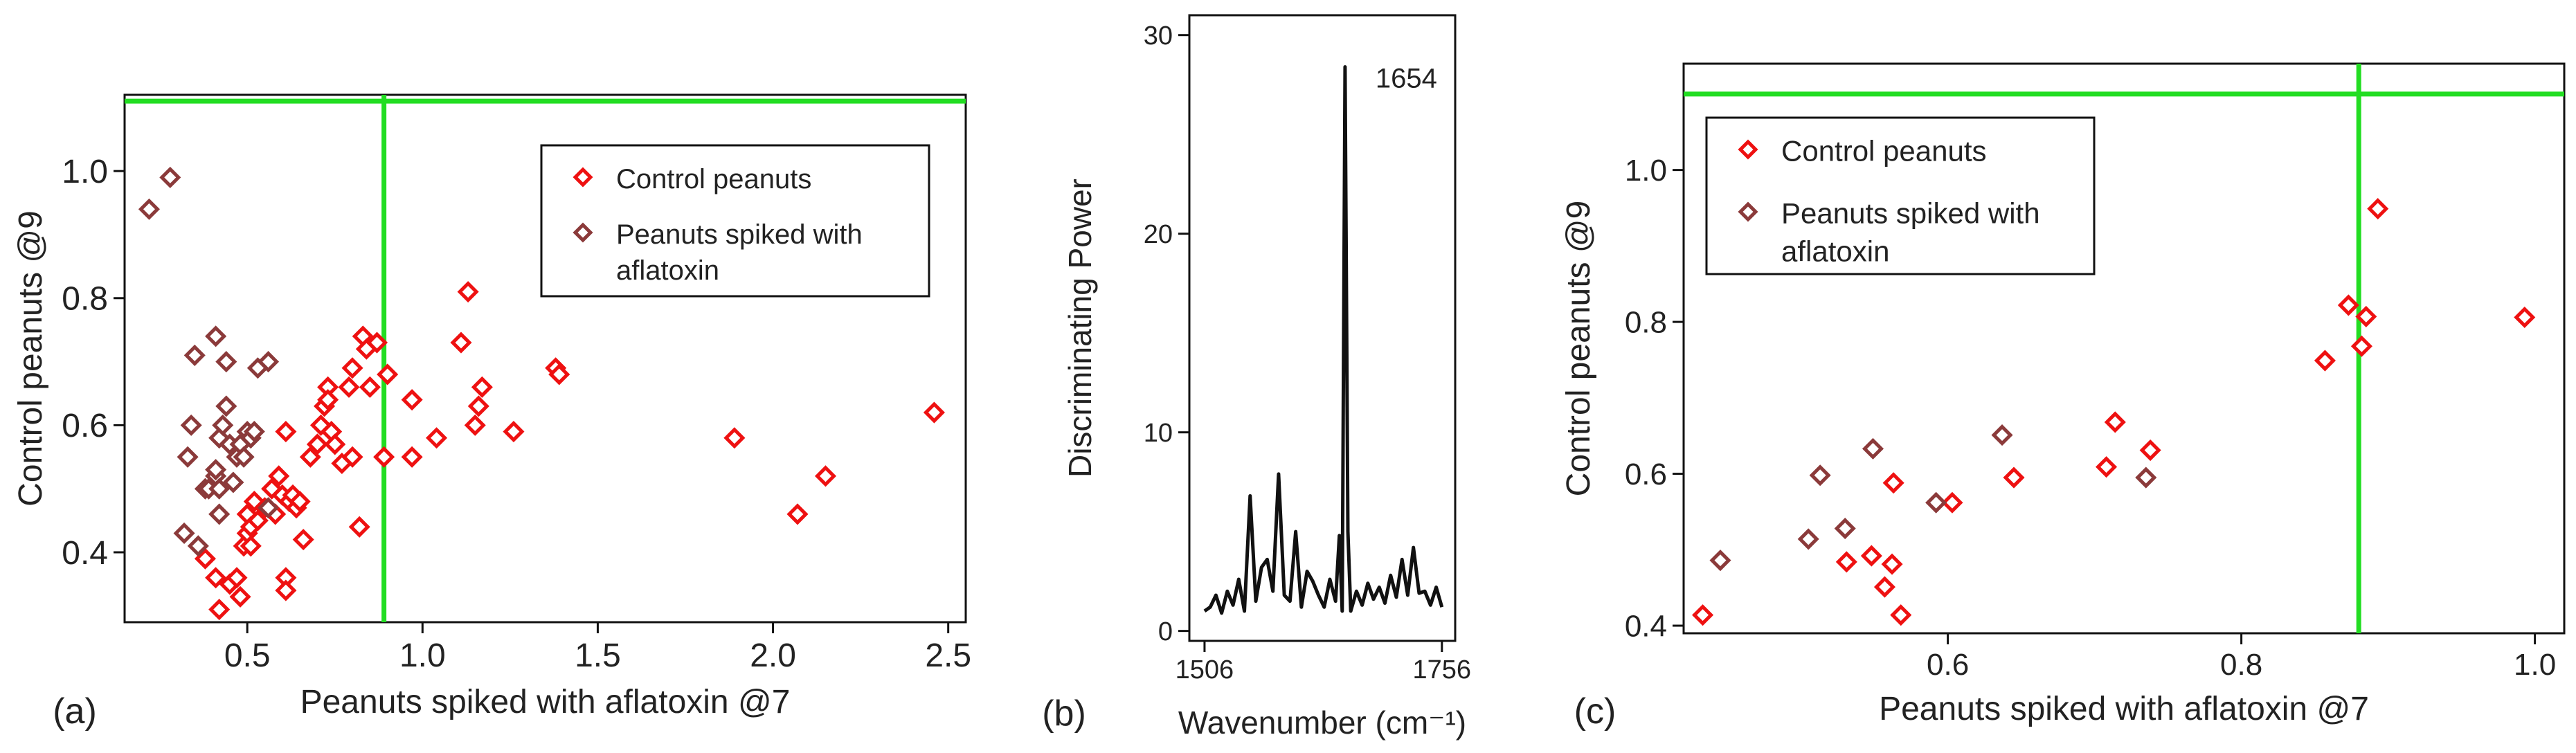  Describe the element at coordinates (948, 656) in the screenshot. I see `x-tick-label: 2.5` at that location.